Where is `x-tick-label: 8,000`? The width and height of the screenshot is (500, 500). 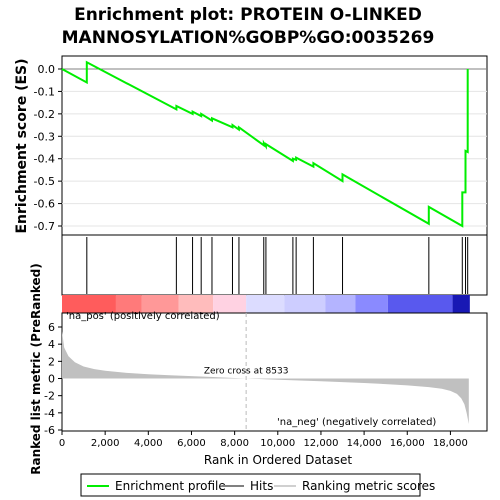
x-tick-label: 8,000 is located at coordinates (234, 443).